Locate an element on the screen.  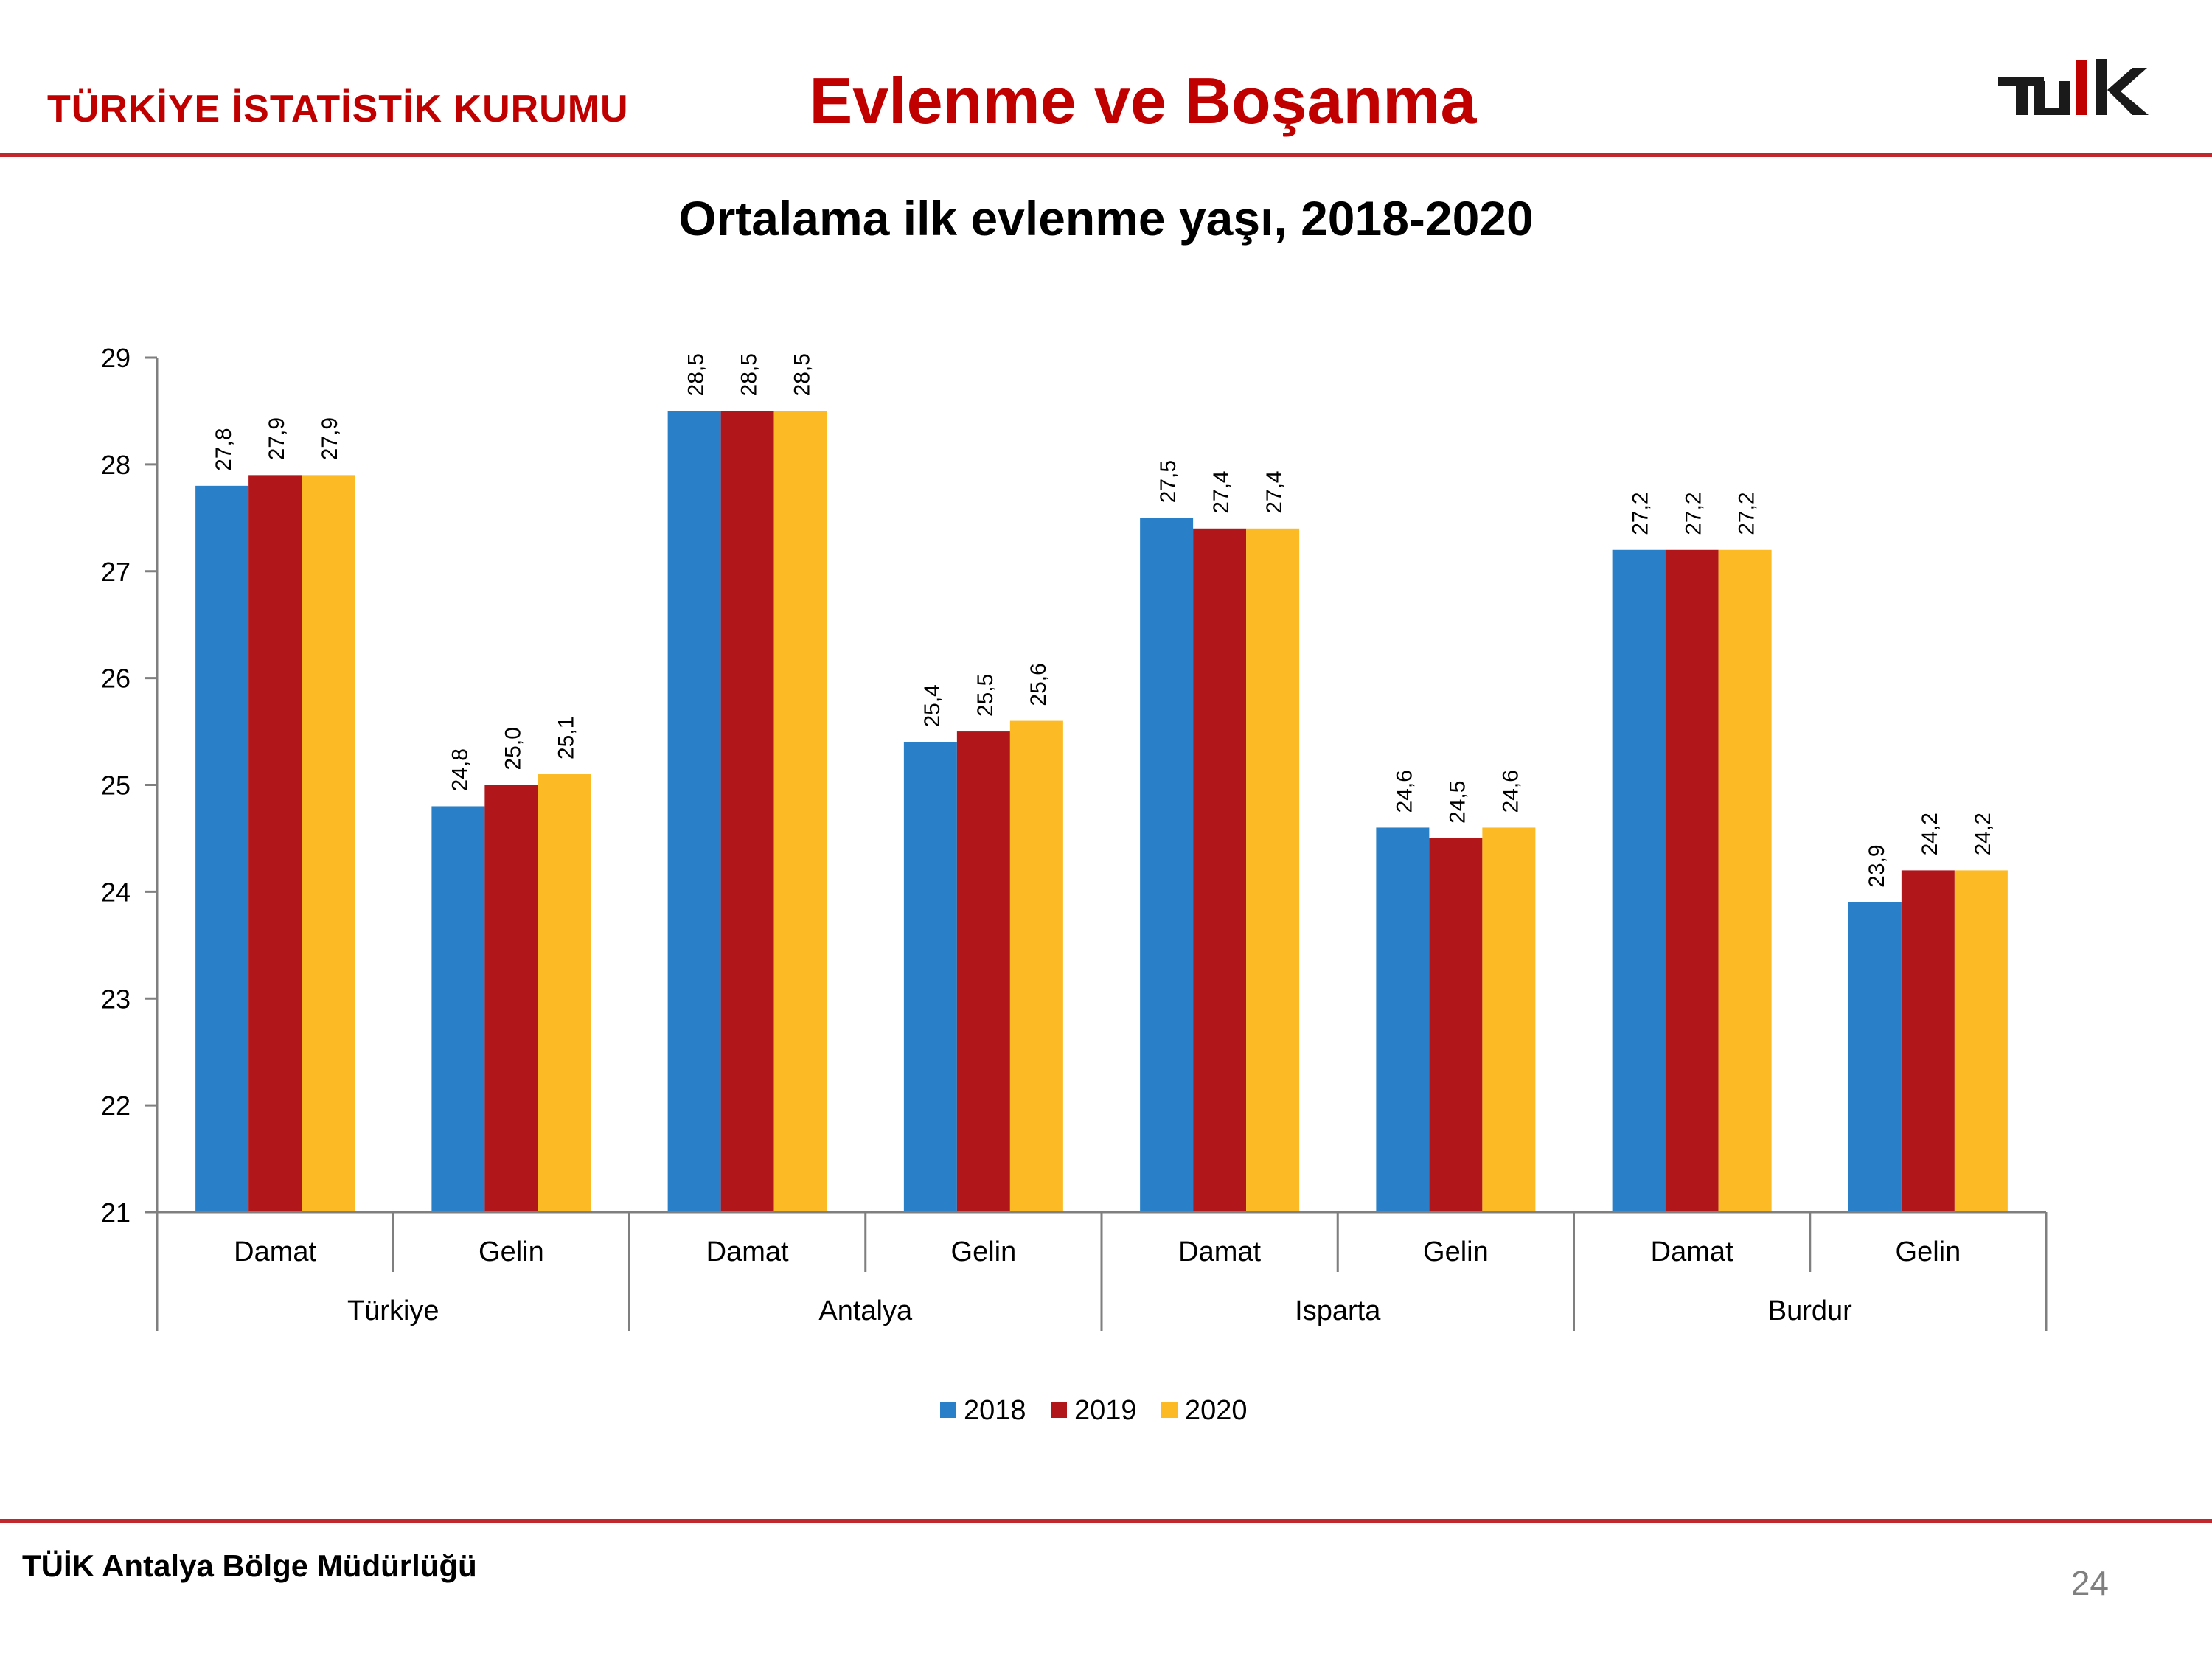
y-tick-label: 21 is located at coordinates (116, 1212).